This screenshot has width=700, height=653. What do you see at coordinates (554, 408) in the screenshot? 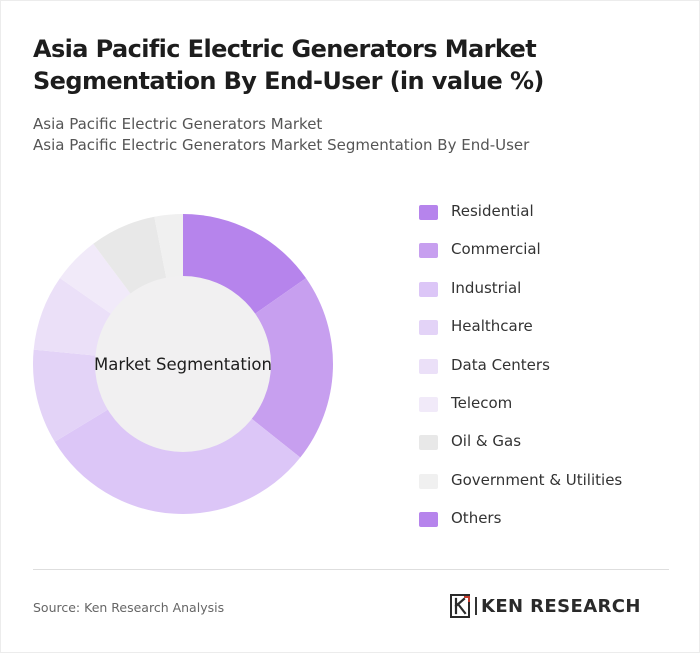
I see `legend-item-telecom: Telecom` at bounding box center [554, 408].